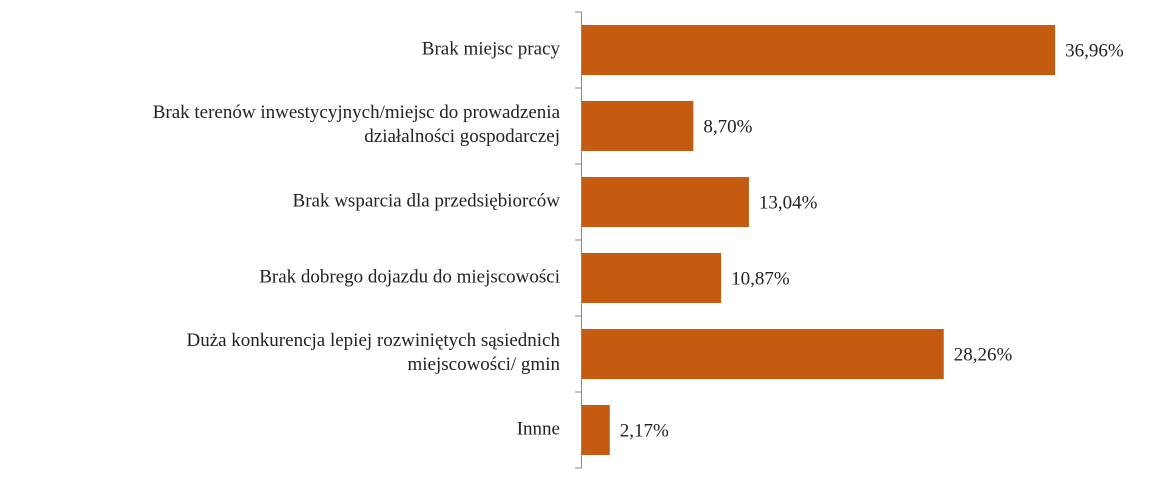 Image resolution: width=1151 pixels, height=478 pixels. What do you see at coordinates (760, 278) in the screenshot?
I see `value-label: 10,87%` at bounding box center [760, 278].